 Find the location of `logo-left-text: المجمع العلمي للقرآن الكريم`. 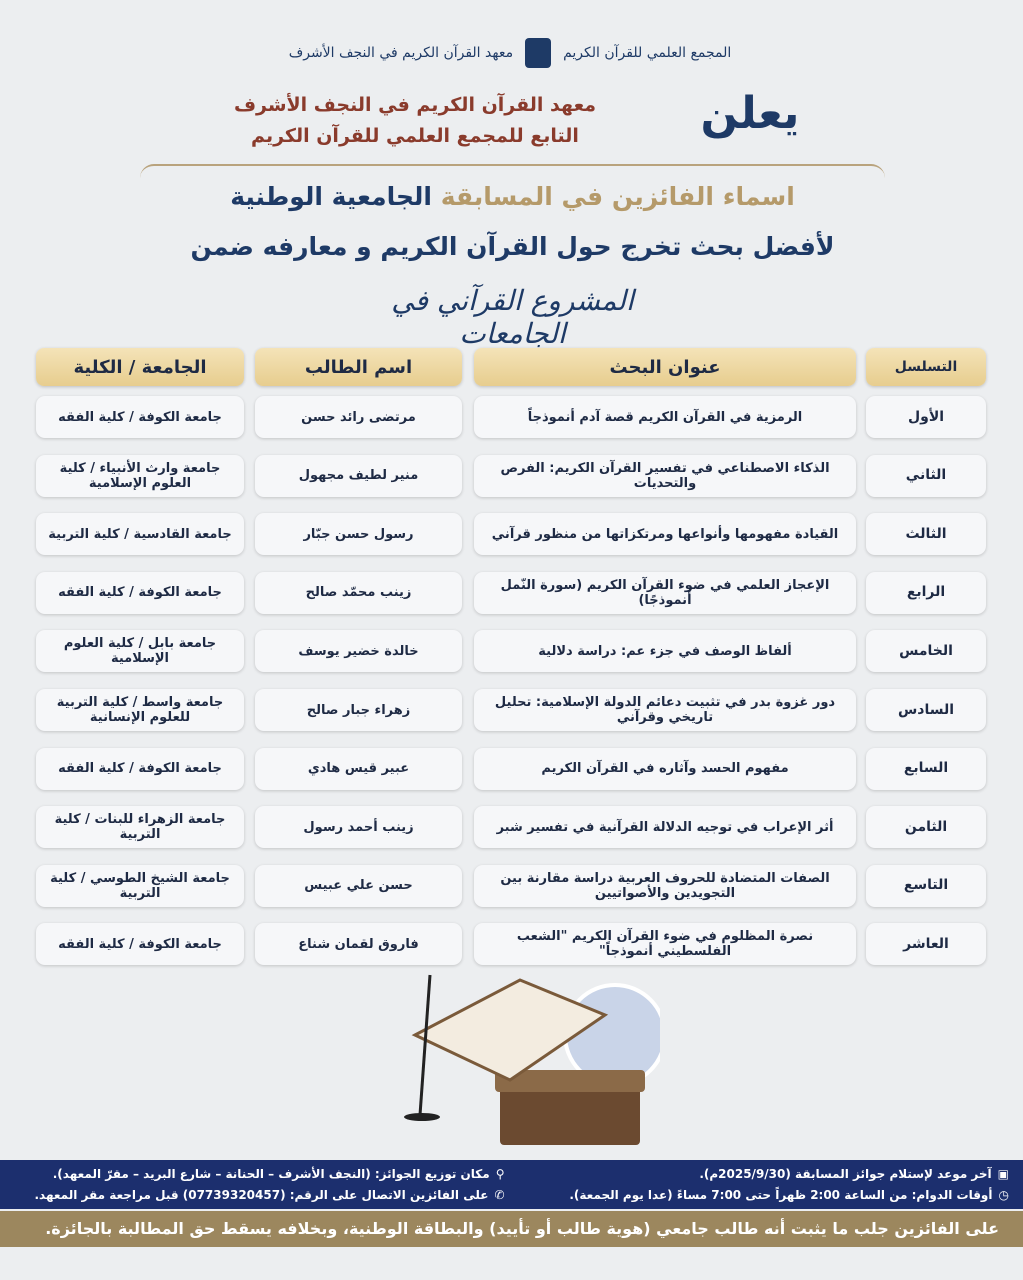

logo-left-text: المجمع العلمي للقرآن الكريم is located at coordinates (647, 53).